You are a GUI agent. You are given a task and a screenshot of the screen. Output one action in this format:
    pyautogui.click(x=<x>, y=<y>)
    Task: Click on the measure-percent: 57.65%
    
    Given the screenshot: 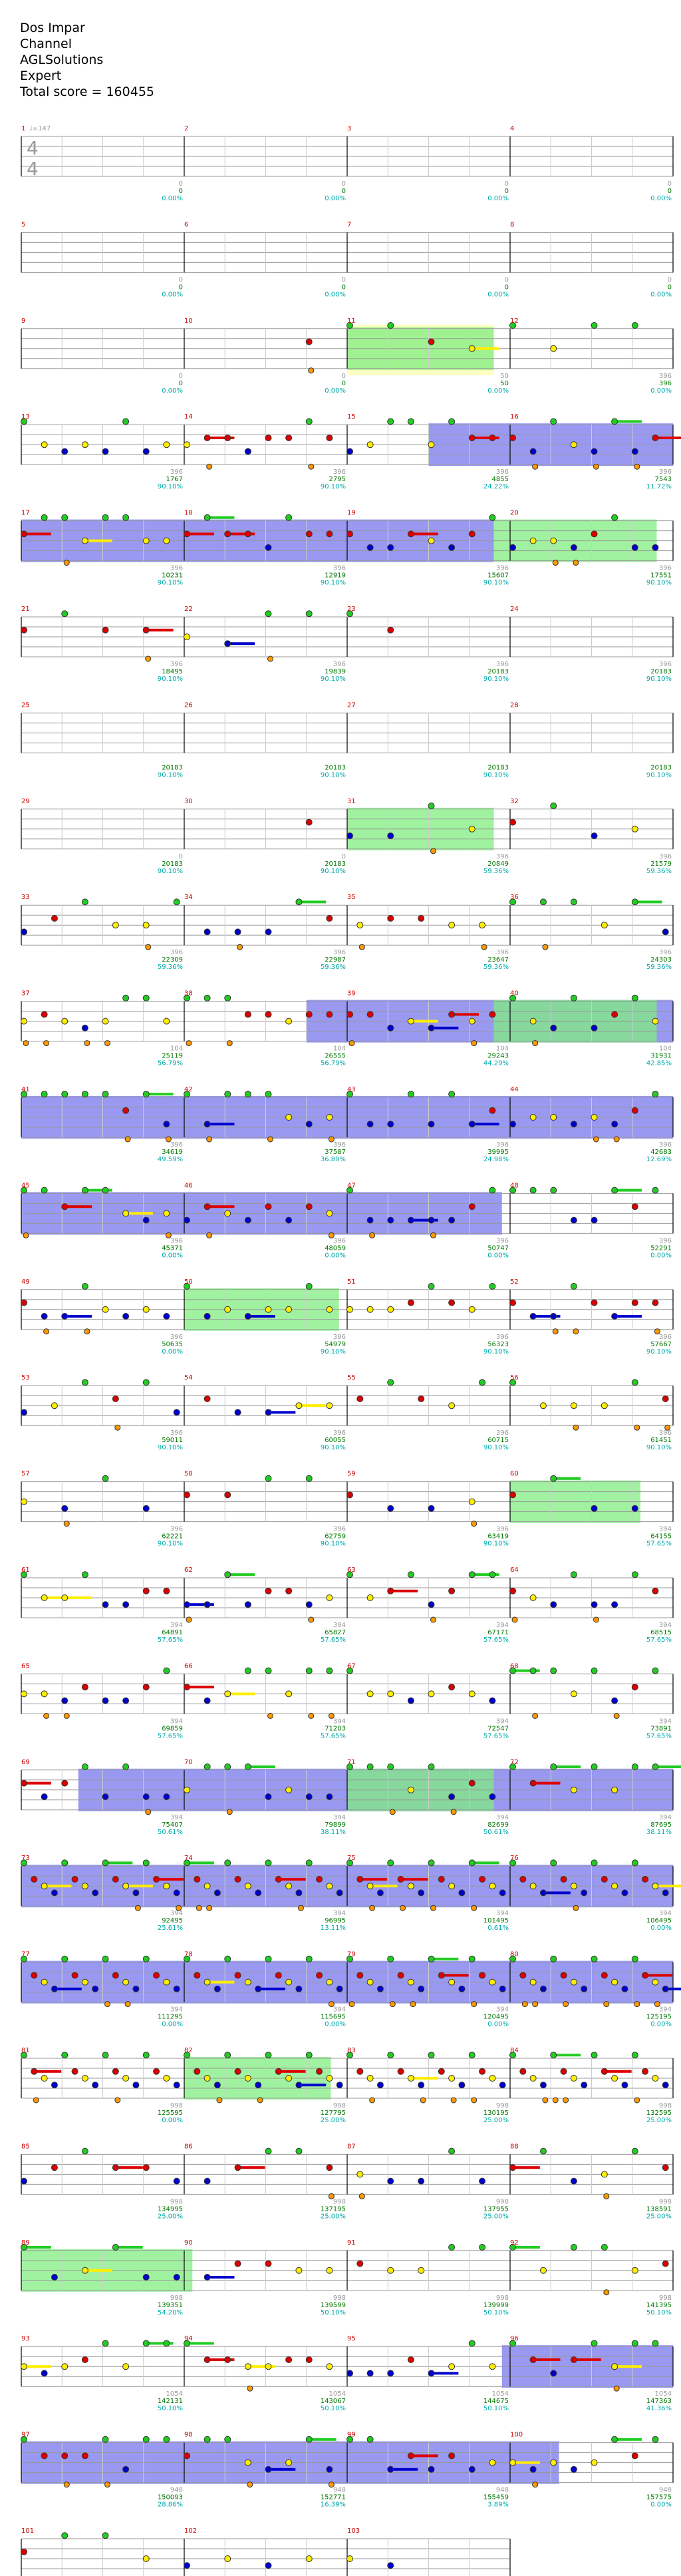 What is the action you would take?
    pyautogui.click(x=496, y=1640)
    